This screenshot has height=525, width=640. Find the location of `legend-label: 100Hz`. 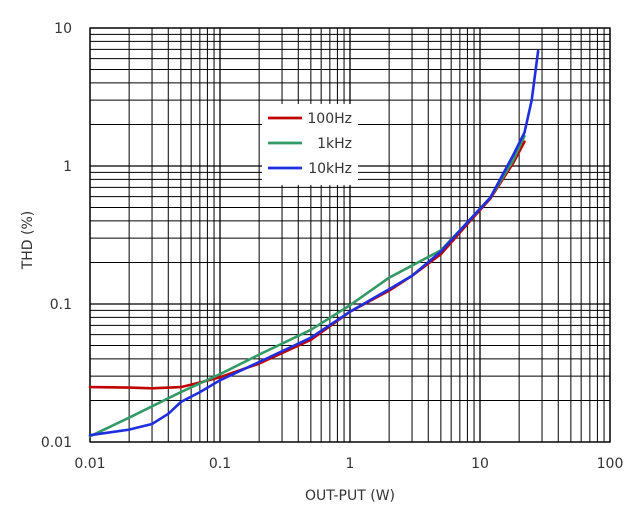

legend-label: 100Hz is located at coordinates (329, 119).